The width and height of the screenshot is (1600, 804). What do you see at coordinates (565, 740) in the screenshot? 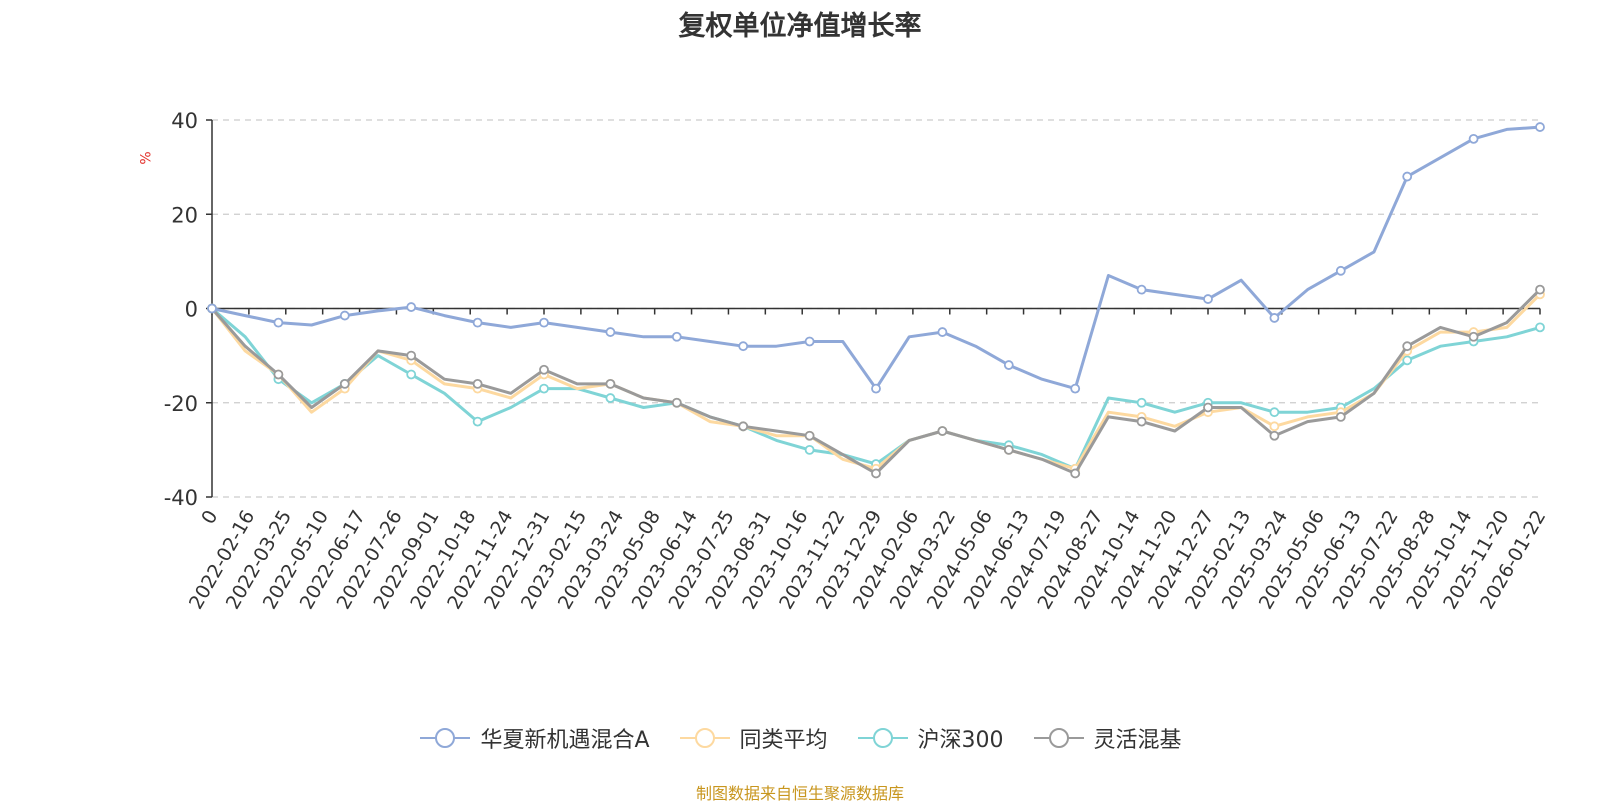
I see `legend-label: 华夏新机遇混合A` at bounding box center [565, 740].